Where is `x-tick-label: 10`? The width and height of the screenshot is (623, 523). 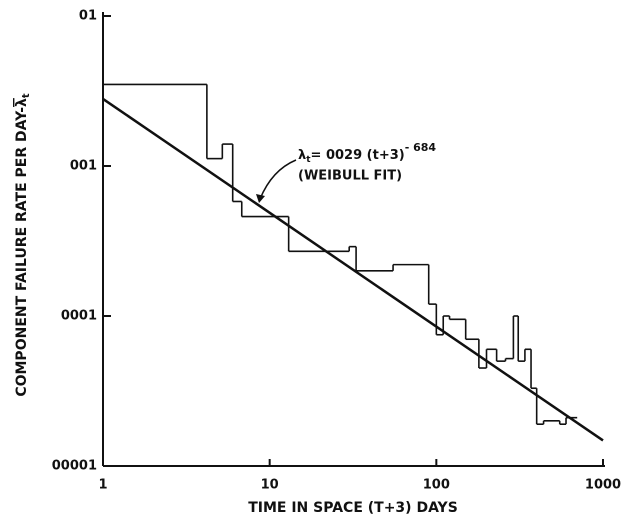 x-tick-label: 10 is located at coordinates (270, 485).